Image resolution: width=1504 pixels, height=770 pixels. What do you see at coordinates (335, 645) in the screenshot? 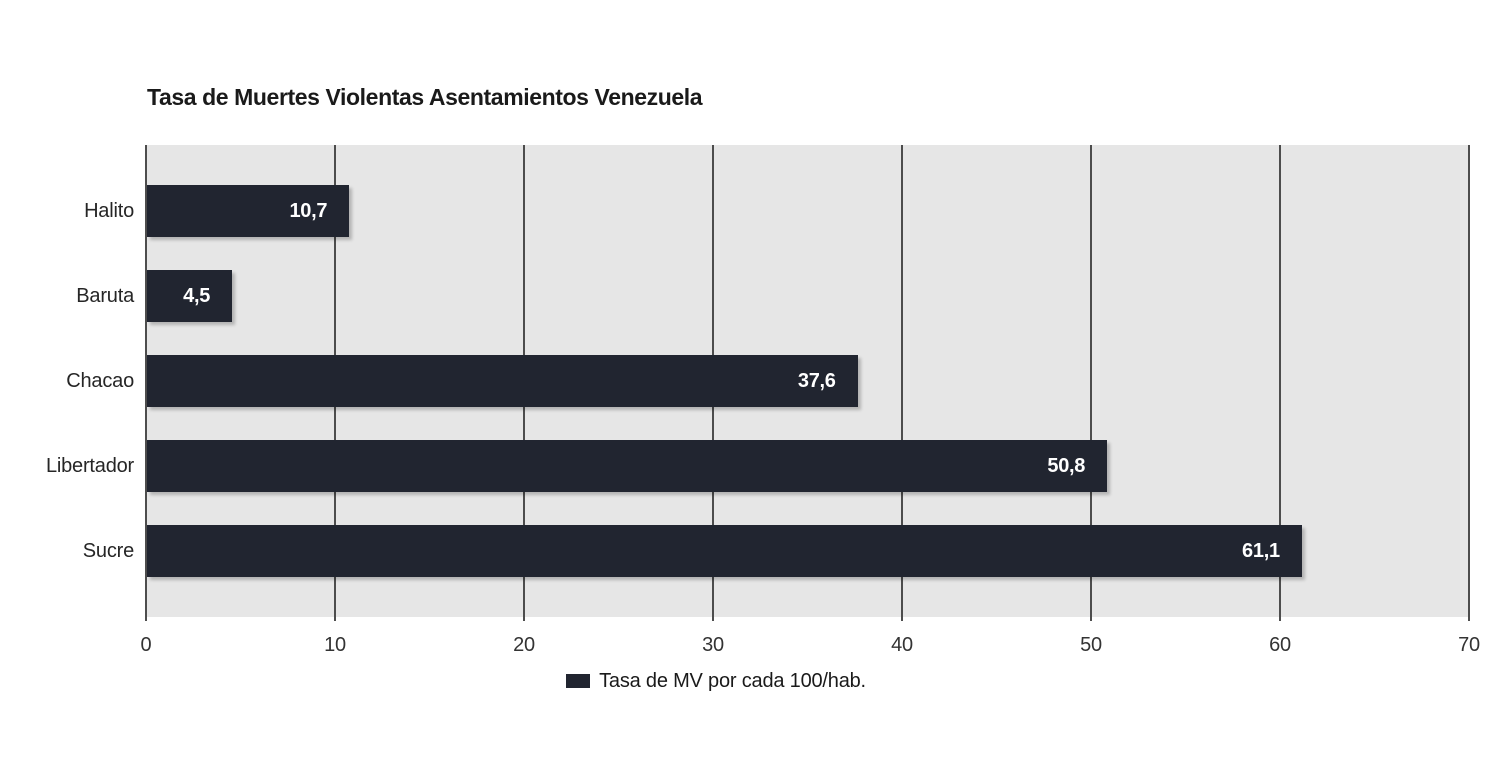
I see `x-axis-tick-label: 10` at bounding box center [335, 645].